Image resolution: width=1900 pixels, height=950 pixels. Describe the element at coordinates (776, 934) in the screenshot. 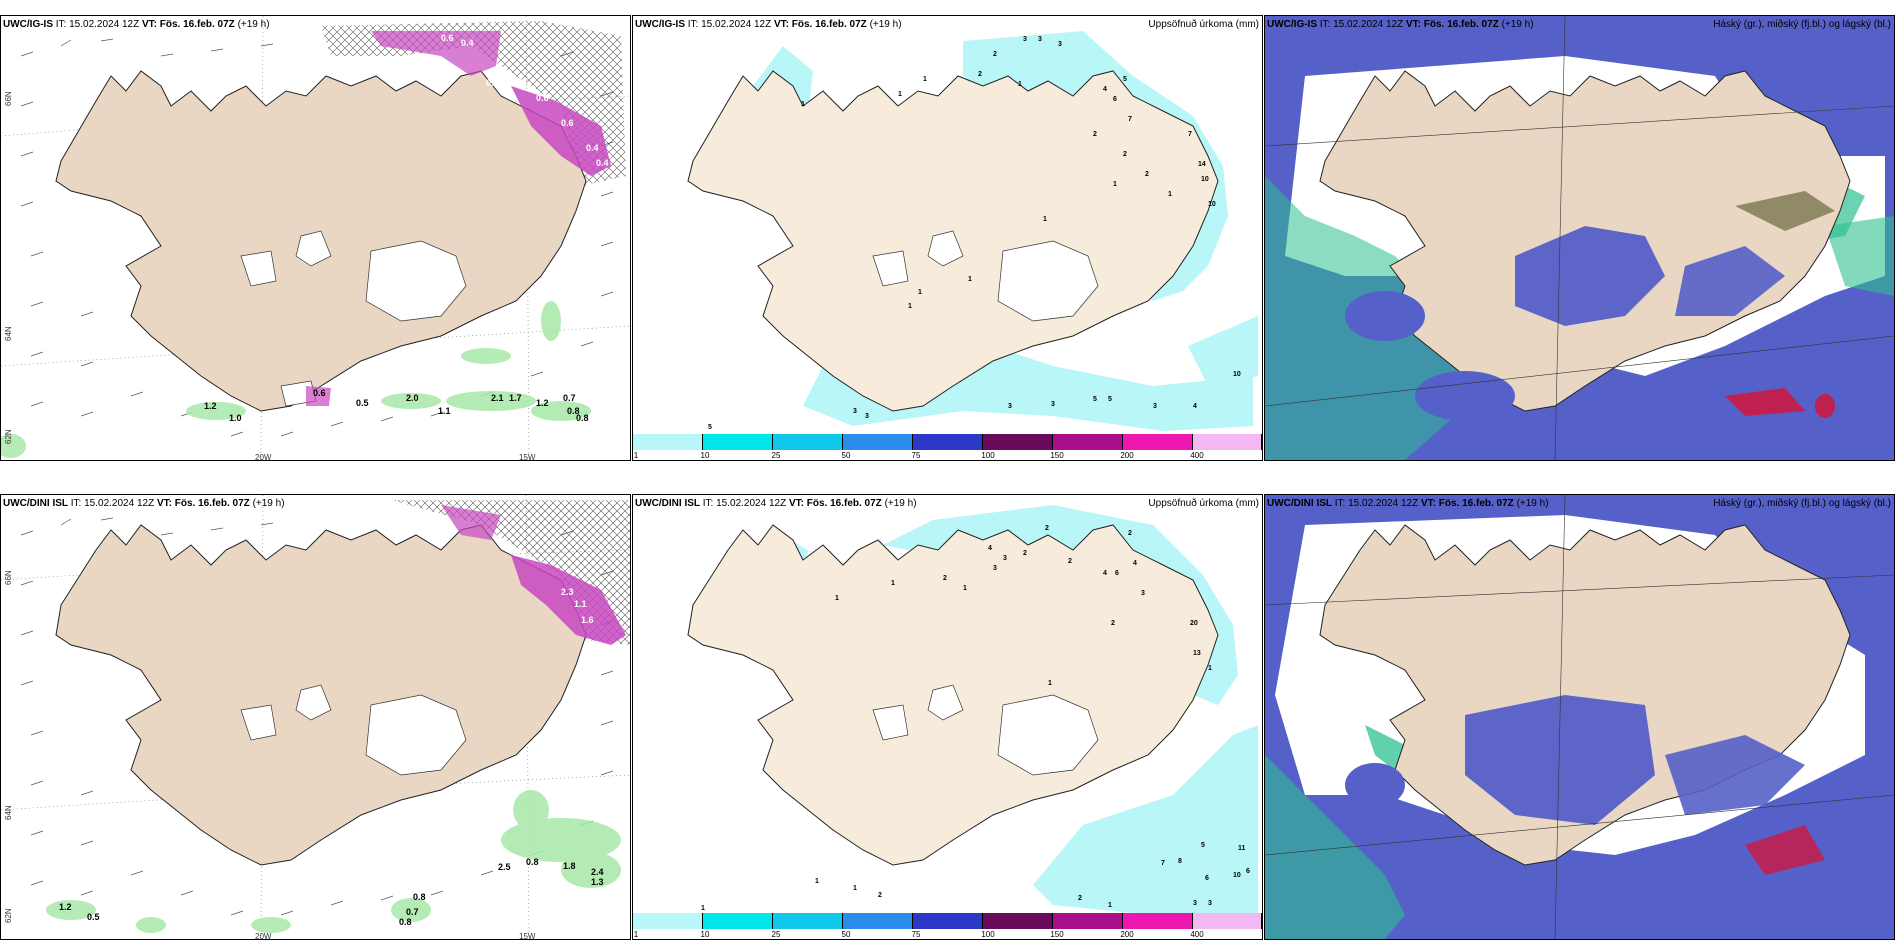

I see `colorbar-label: 25` at that location.